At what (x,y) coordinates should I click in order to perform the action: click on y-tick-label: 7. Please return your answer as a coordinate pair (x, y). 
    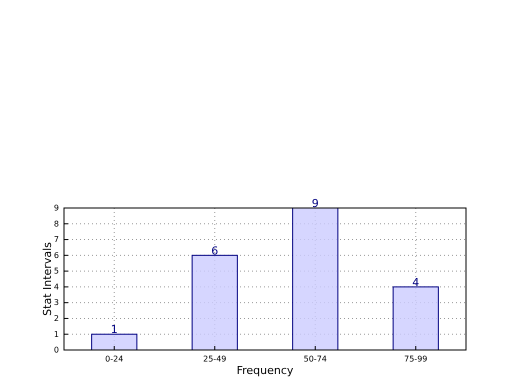
    Looking at the image, I should click on (56, 239).